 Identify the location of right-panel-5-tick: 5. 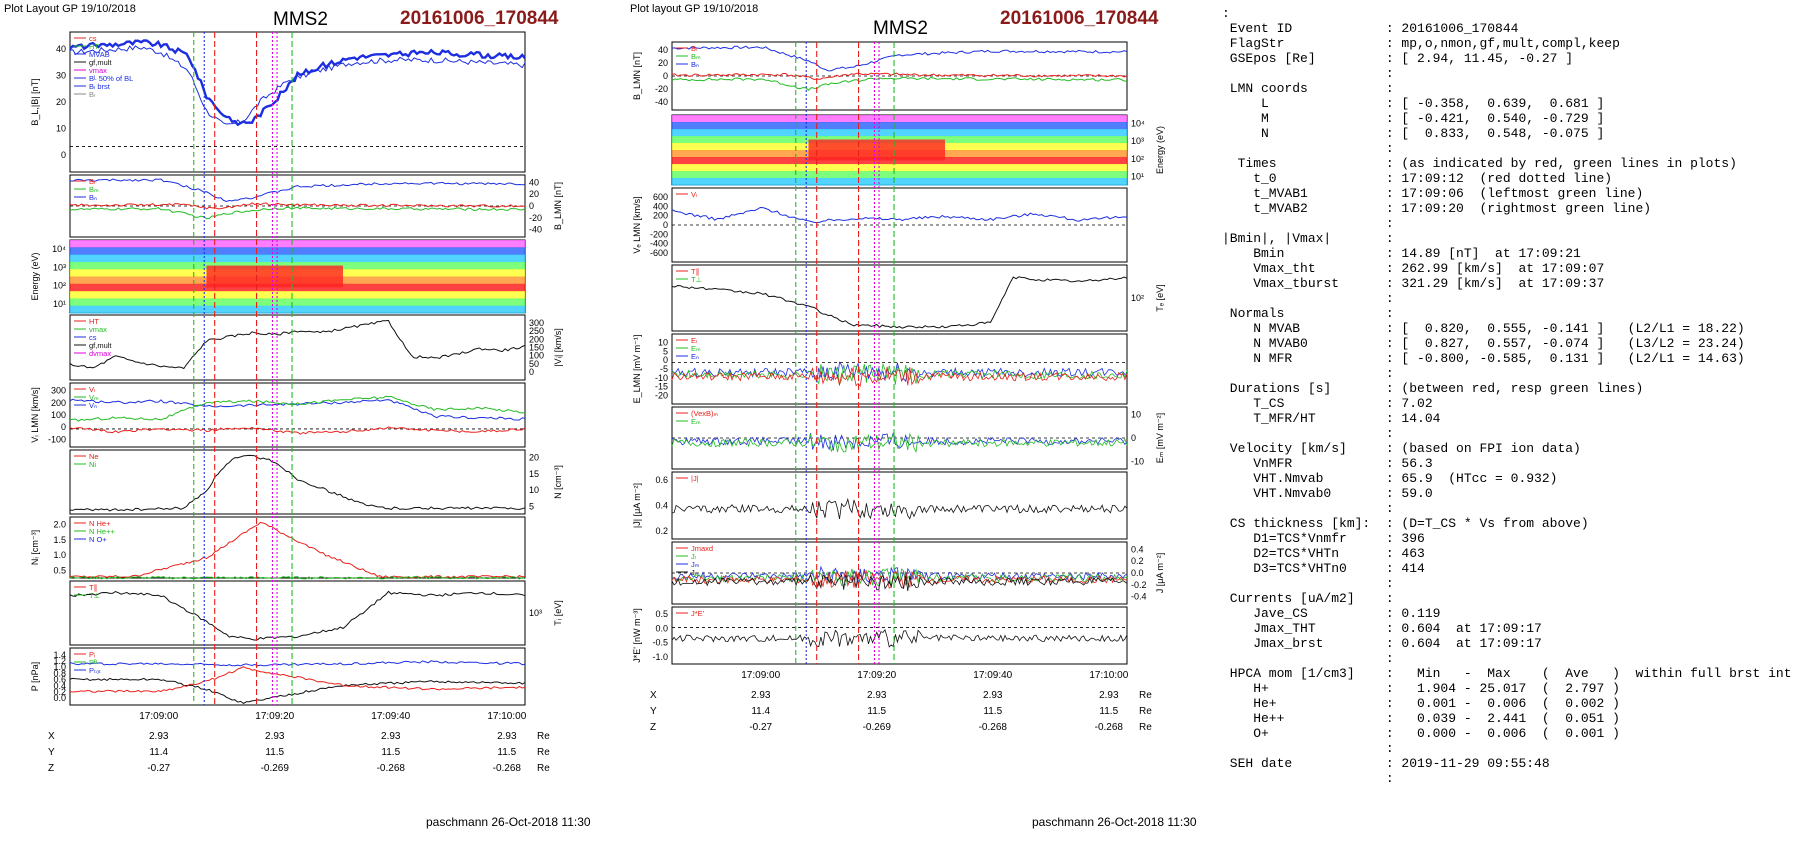
(665, 351).